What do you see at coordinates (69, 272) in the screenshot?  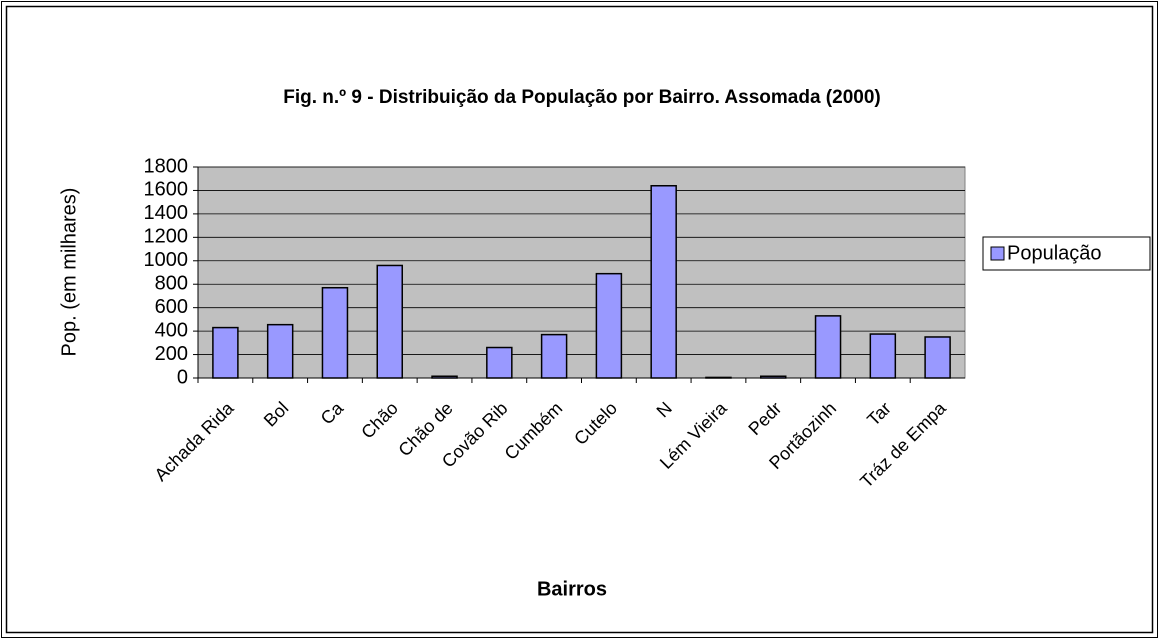 I see `y-axis-label: Pop. (em milhares)` at bounding box center [69, 272].